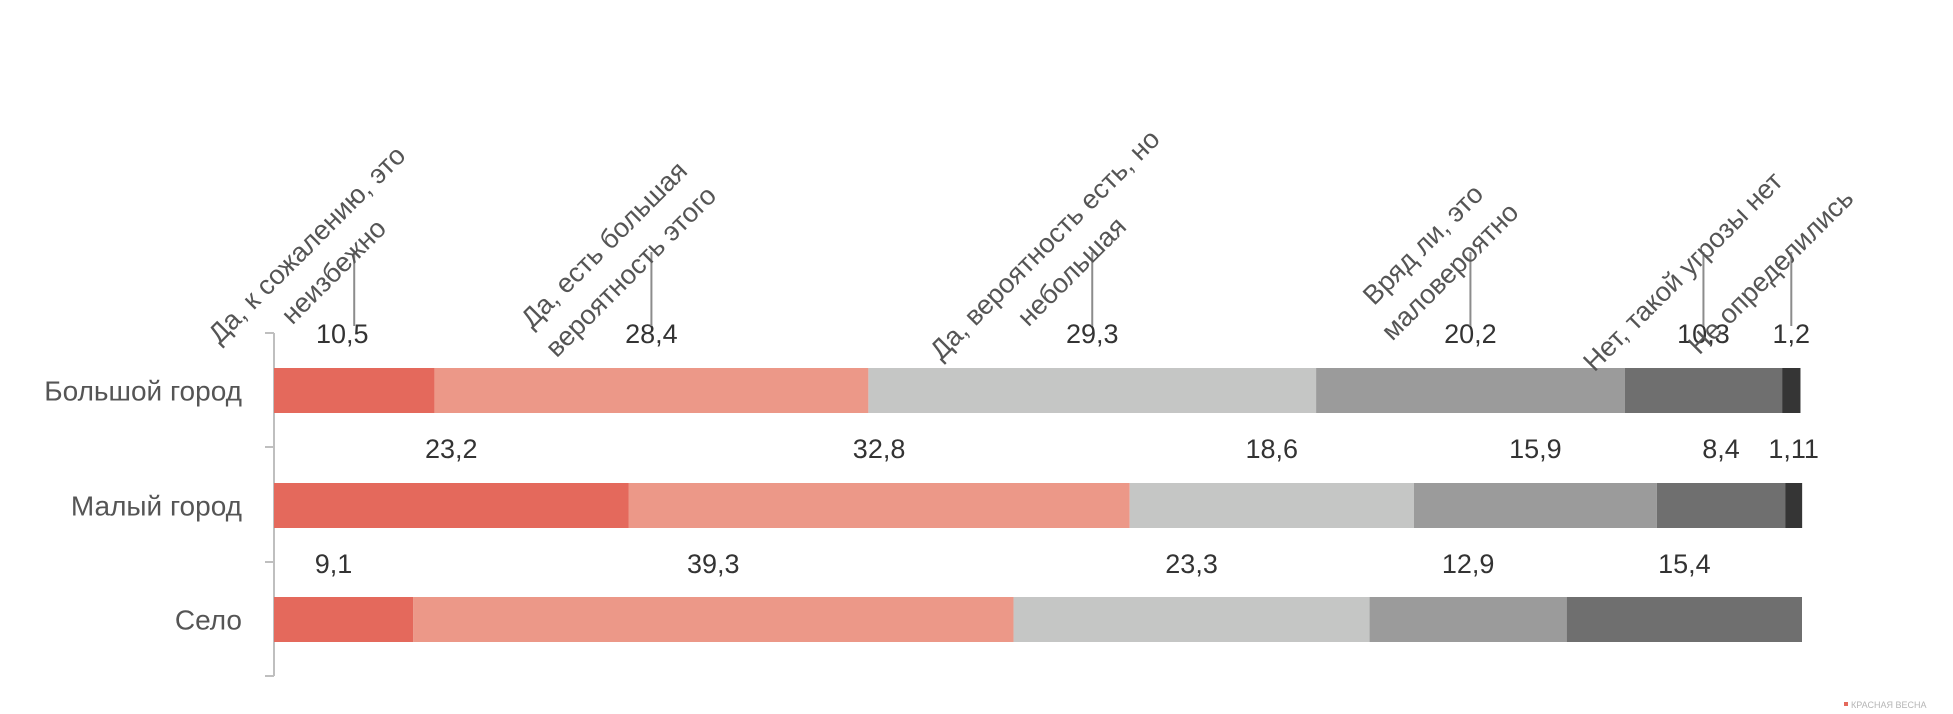 This screenshot has width=1953, height=714. Describe the element at coordinates (1721, 449) in the screenshot. I see `data-label: 8,4` at that location.